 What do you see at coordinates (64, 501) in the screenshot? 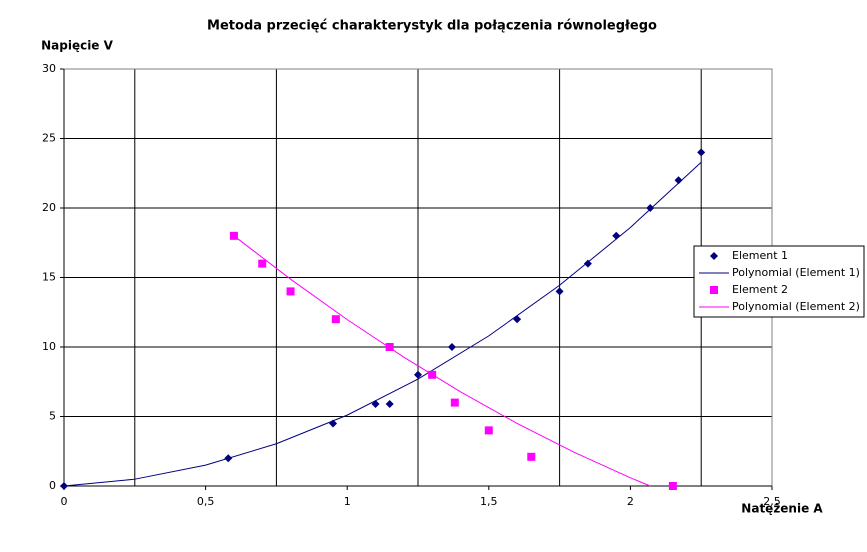
I see `x-tick-label: 0` at bounding box center [64, 501].